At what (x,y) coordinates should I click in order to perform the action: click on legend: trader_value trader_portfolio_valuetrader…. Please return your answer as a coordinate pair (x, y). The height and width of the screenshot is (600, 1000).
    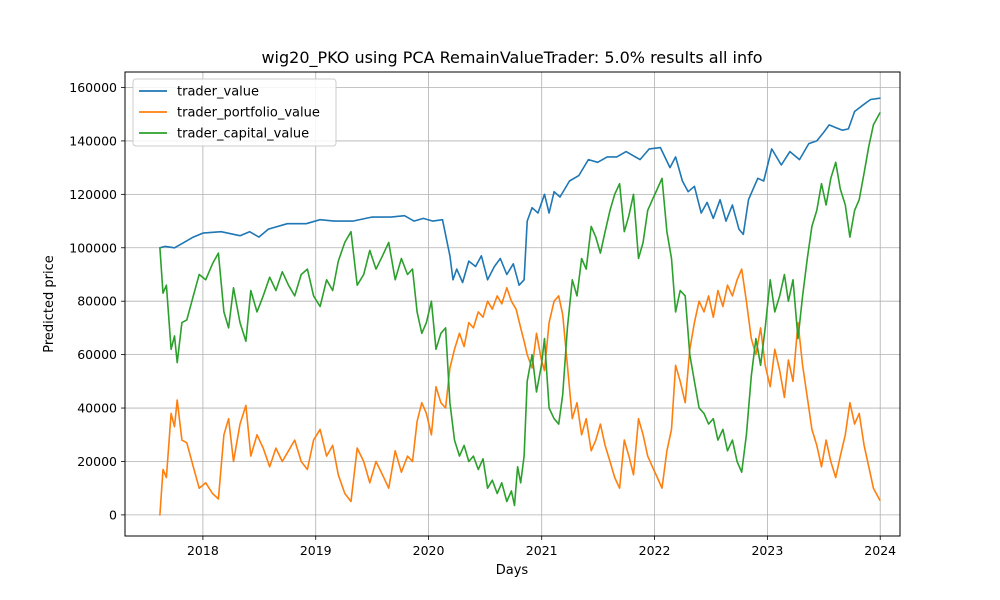
    Looking at the image, I should click on (234, 112).